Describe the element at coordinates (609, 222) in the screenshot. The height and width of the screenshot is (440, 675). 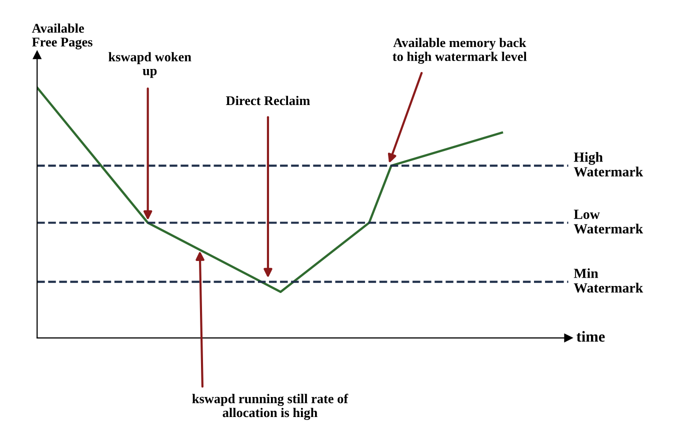
I see `ref-line-label: Low Watermark` at that location.